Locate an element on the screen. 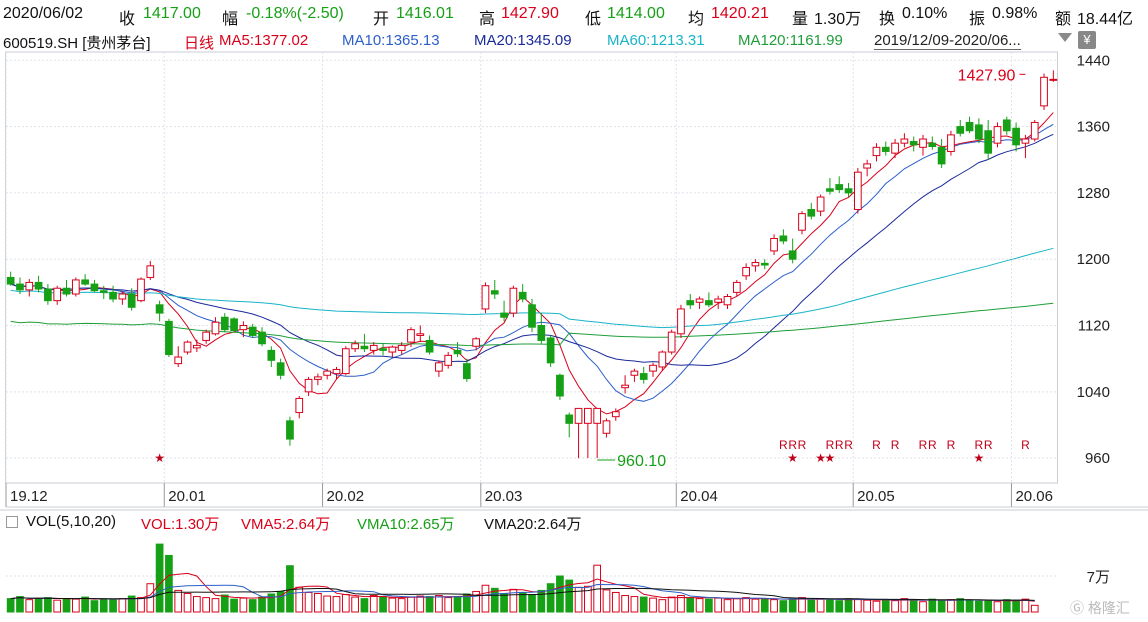 The height and width of the screenshot is (622, 1148). price-tick-label: 1200 is located at coordinates (1093, 259).